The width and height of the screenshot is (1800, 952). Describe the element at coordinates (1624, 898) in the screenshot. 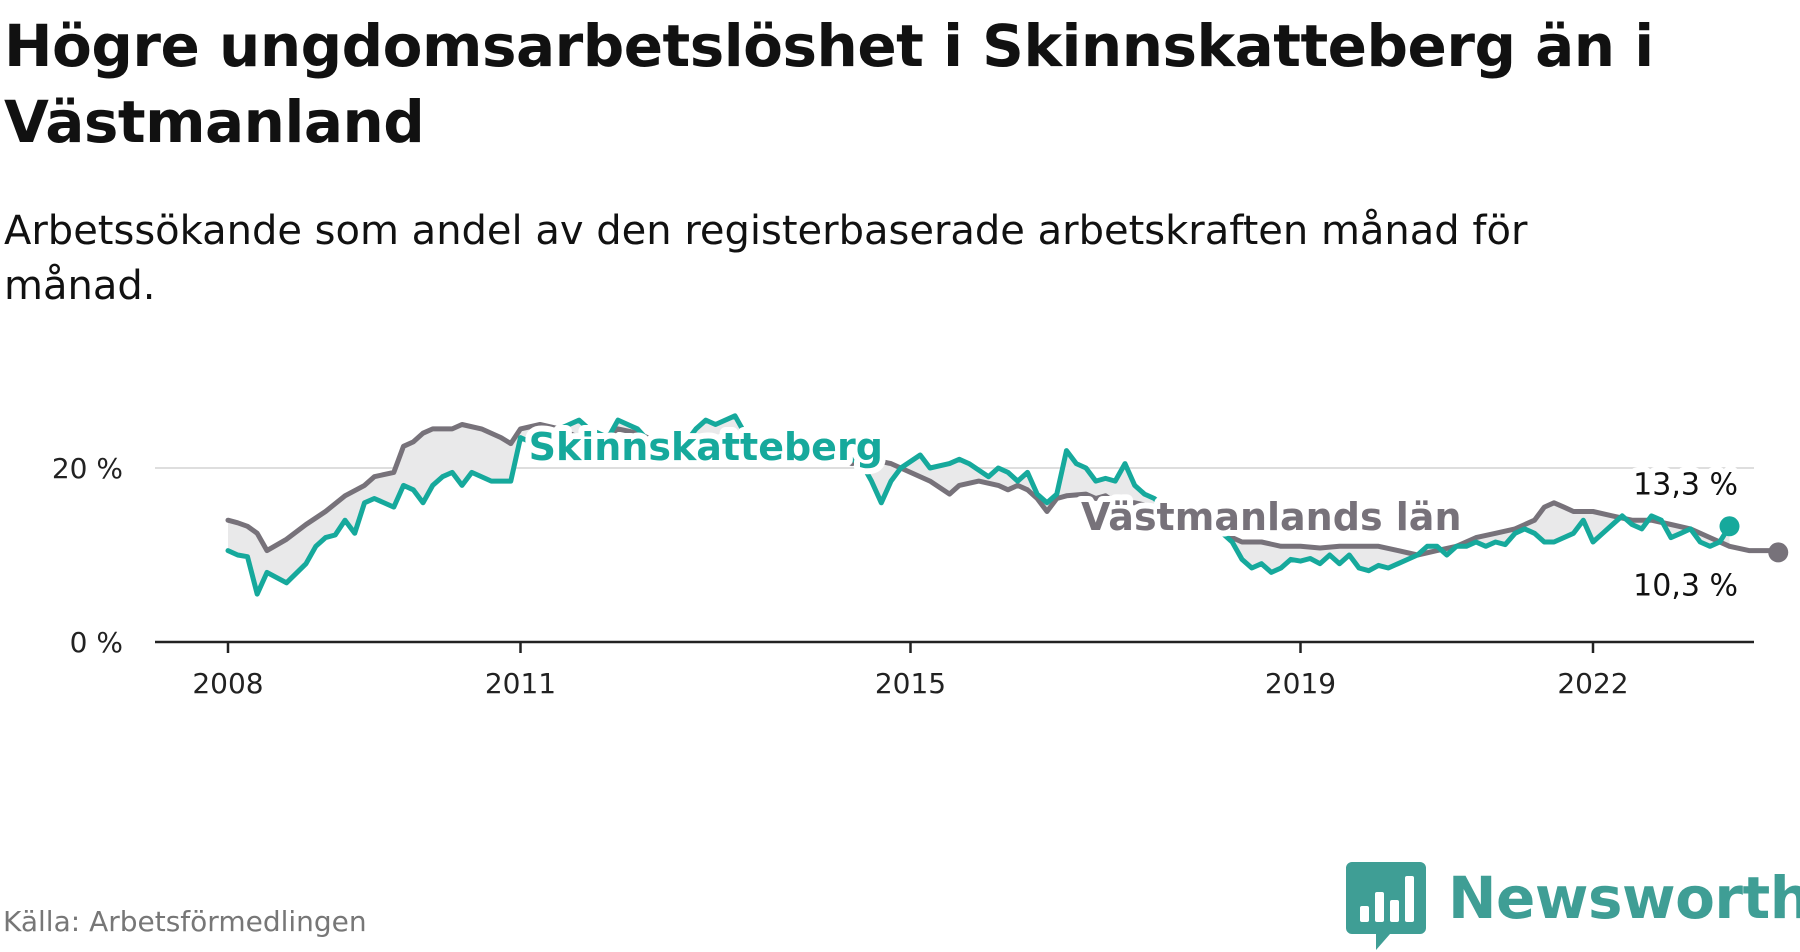

I see `newsworthy-logo-text: Newsworthy` at that location.